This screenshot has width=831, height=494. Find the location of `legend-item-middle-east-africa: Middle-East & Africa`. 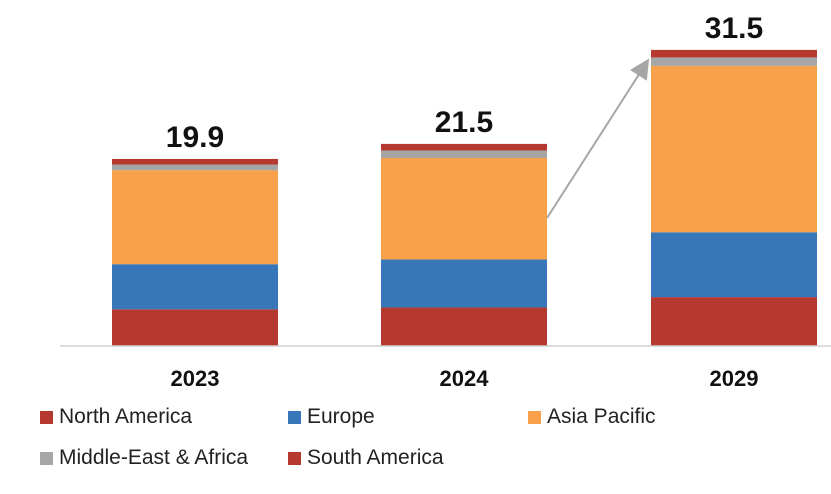

legend-item-middle-east-africa: Middle-East & Africa is located at coordinates (144, 458).